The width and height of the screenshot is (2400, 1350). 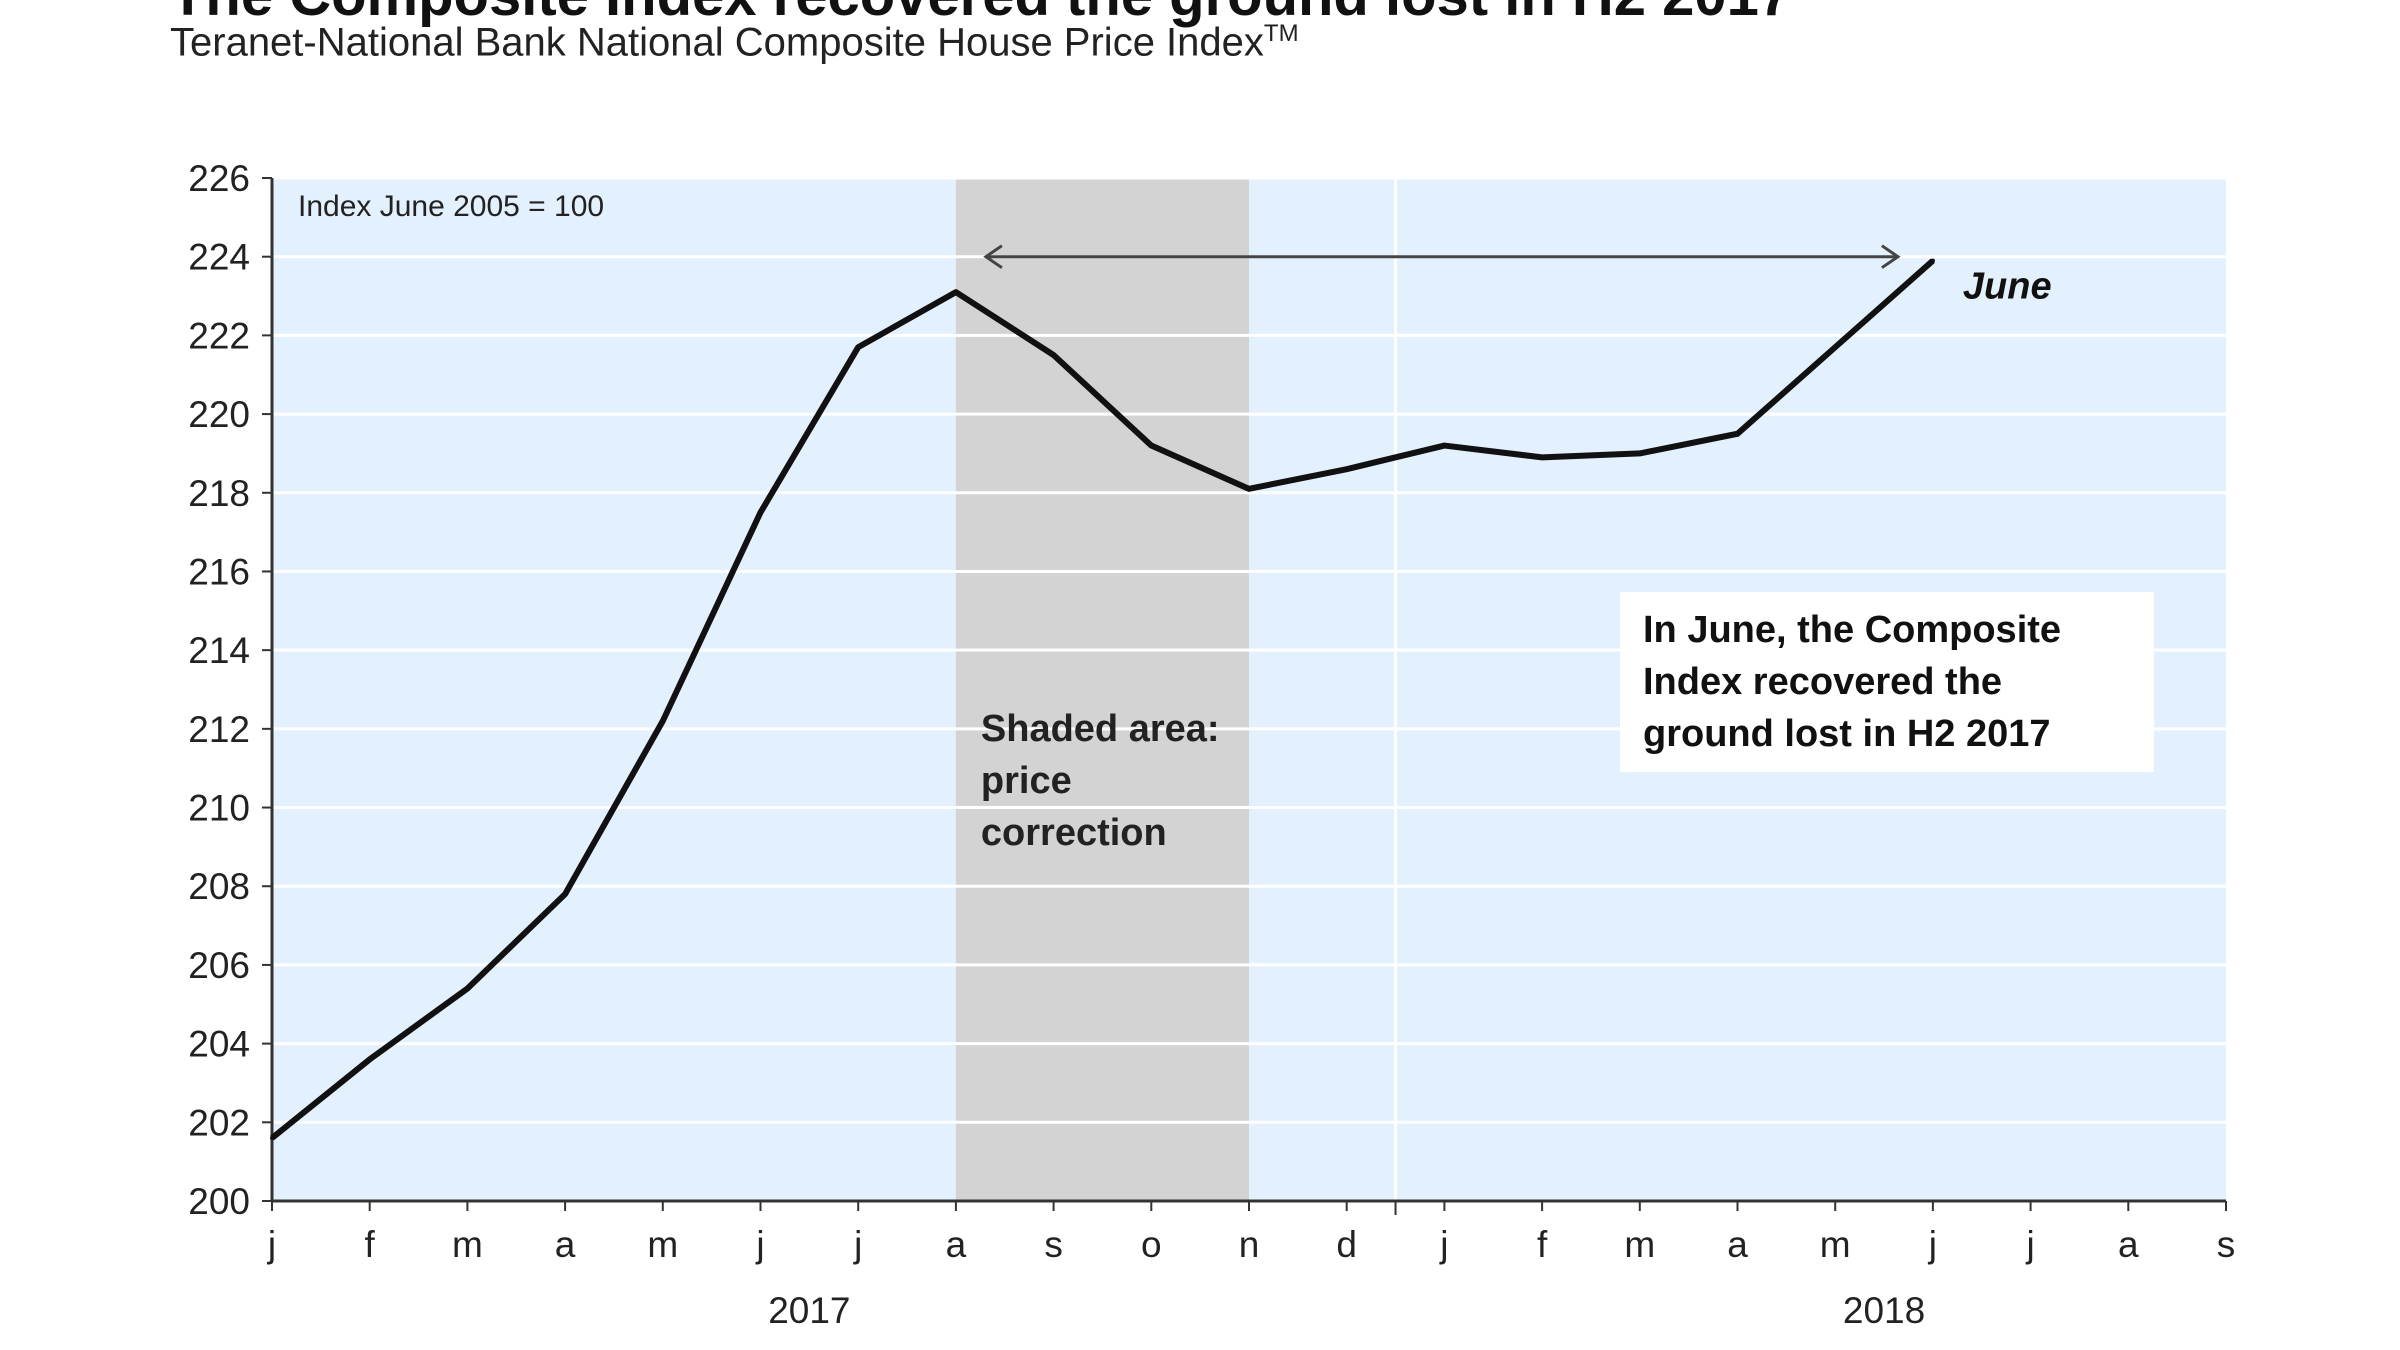 What do you see at coordinates (219, 886) in the screenshot?
I see `y-tick-label: 208` at bounding box center [219, 886].